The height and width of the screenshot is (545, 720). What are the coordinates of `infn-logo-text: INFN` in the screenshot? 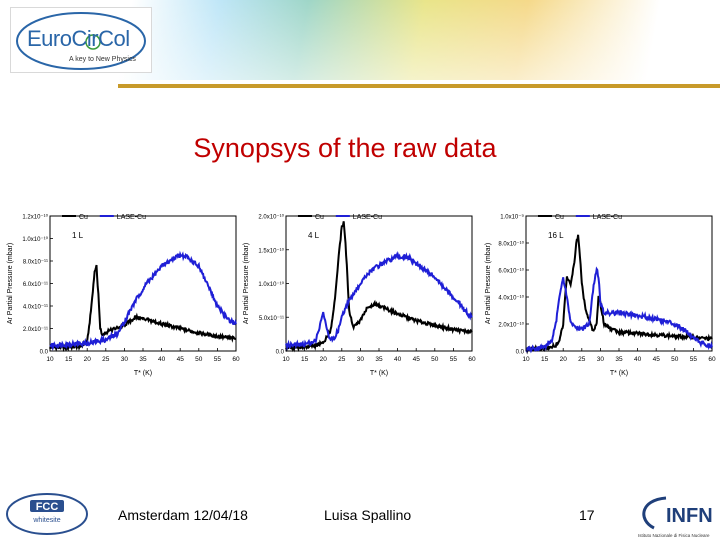 It's located at (689, 516).